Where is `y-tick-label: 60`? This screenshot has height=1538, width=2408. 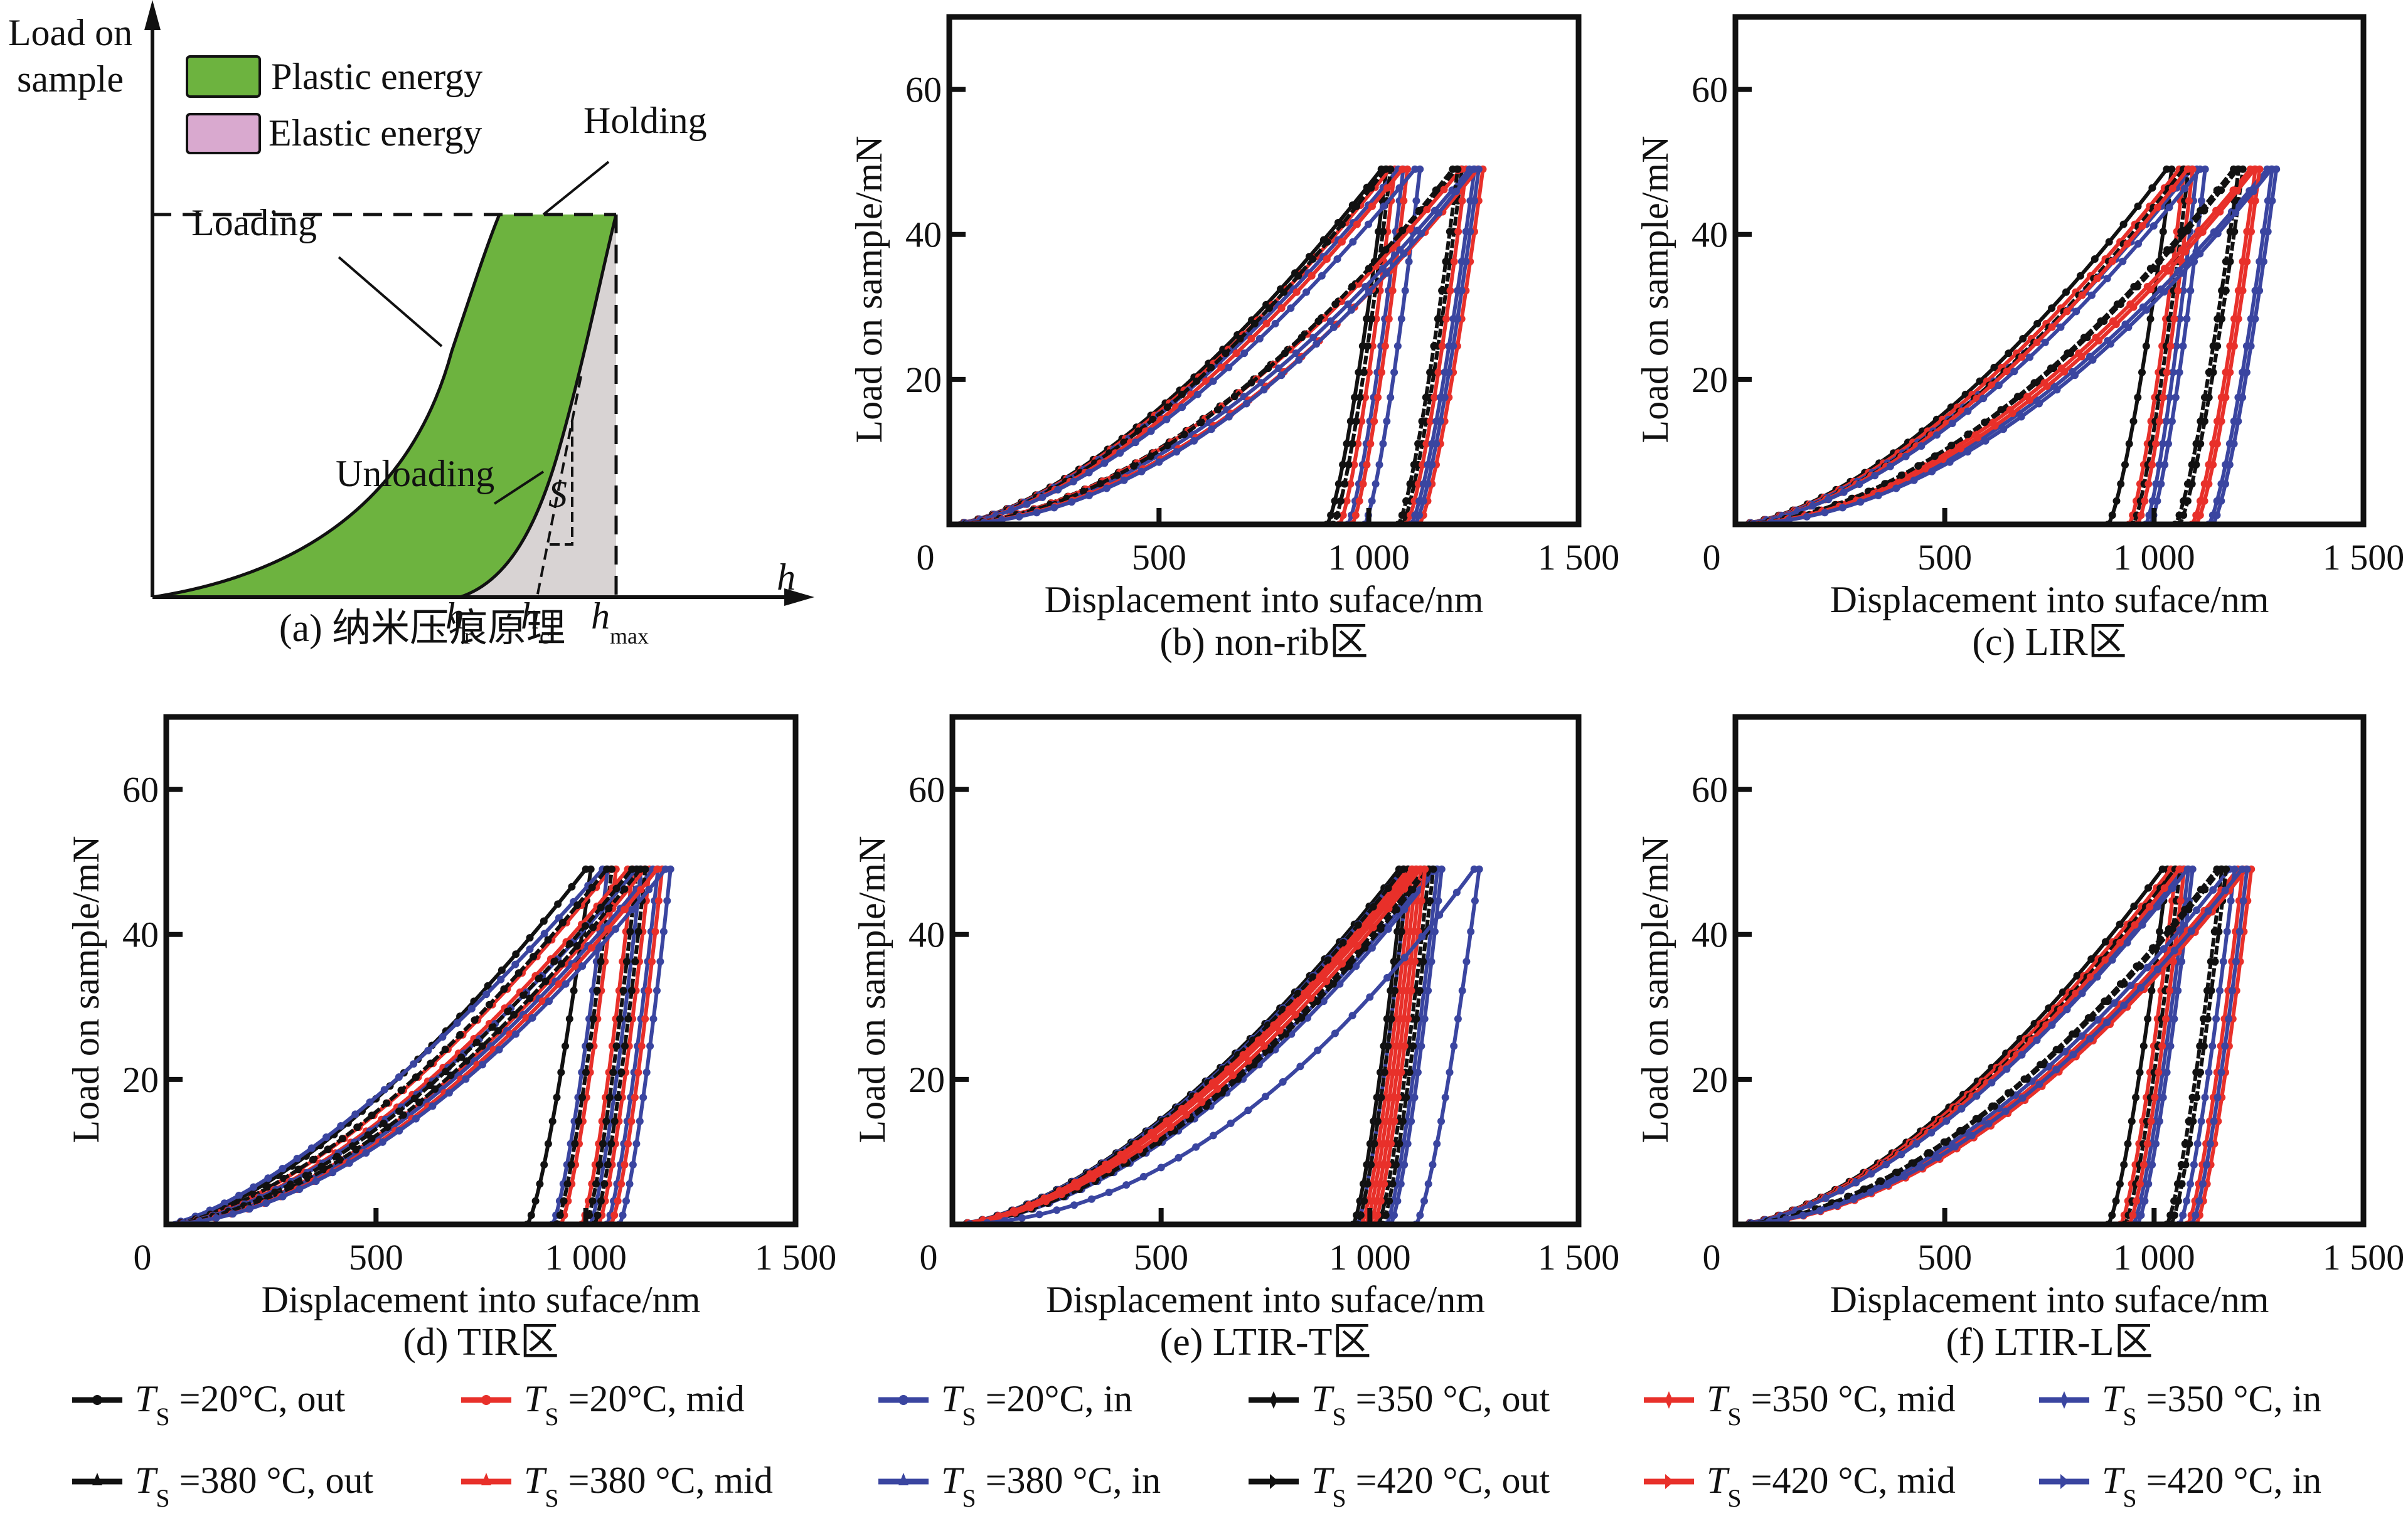
y-tick-label: 60 is located at coordinates (1709, 90).